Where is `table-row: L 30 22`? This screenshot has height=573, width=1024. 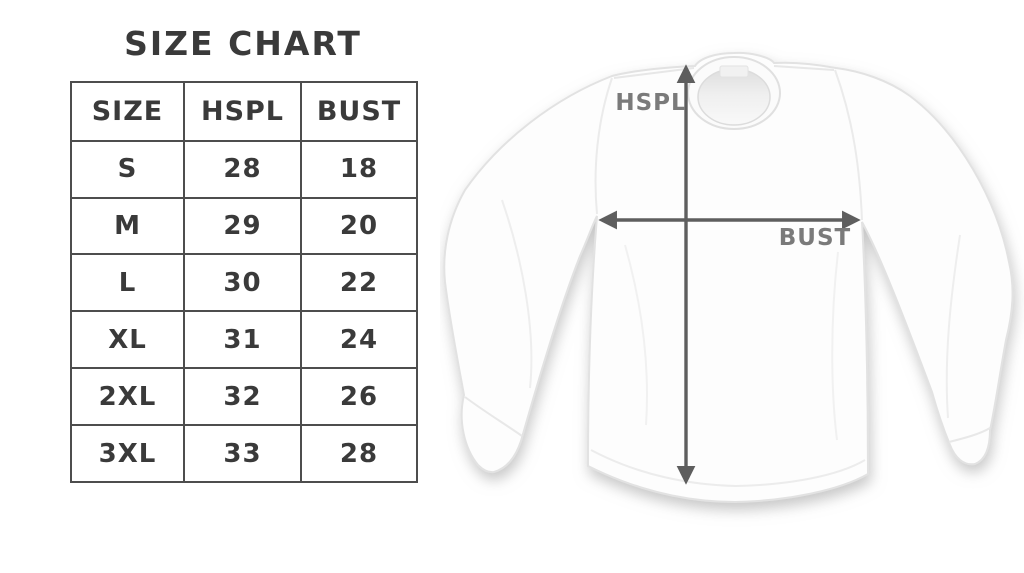 table-row: L 30 22 is located at coordinates (244, 283).